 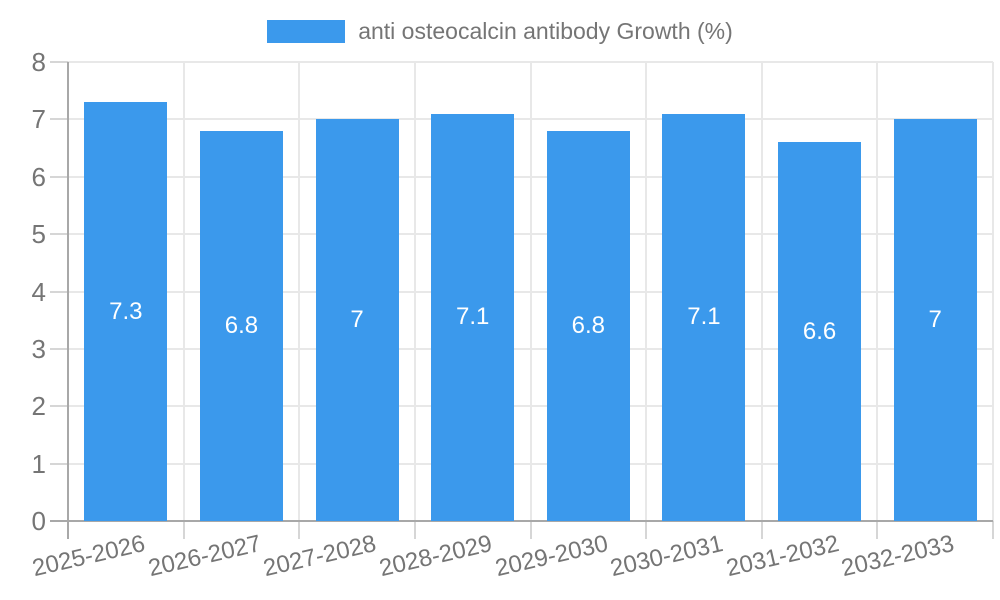 What do you see at coordinates (38, 406) in the screenshot?
I see `y-axis-tick-label: 2` at bounding box center [38, 406].